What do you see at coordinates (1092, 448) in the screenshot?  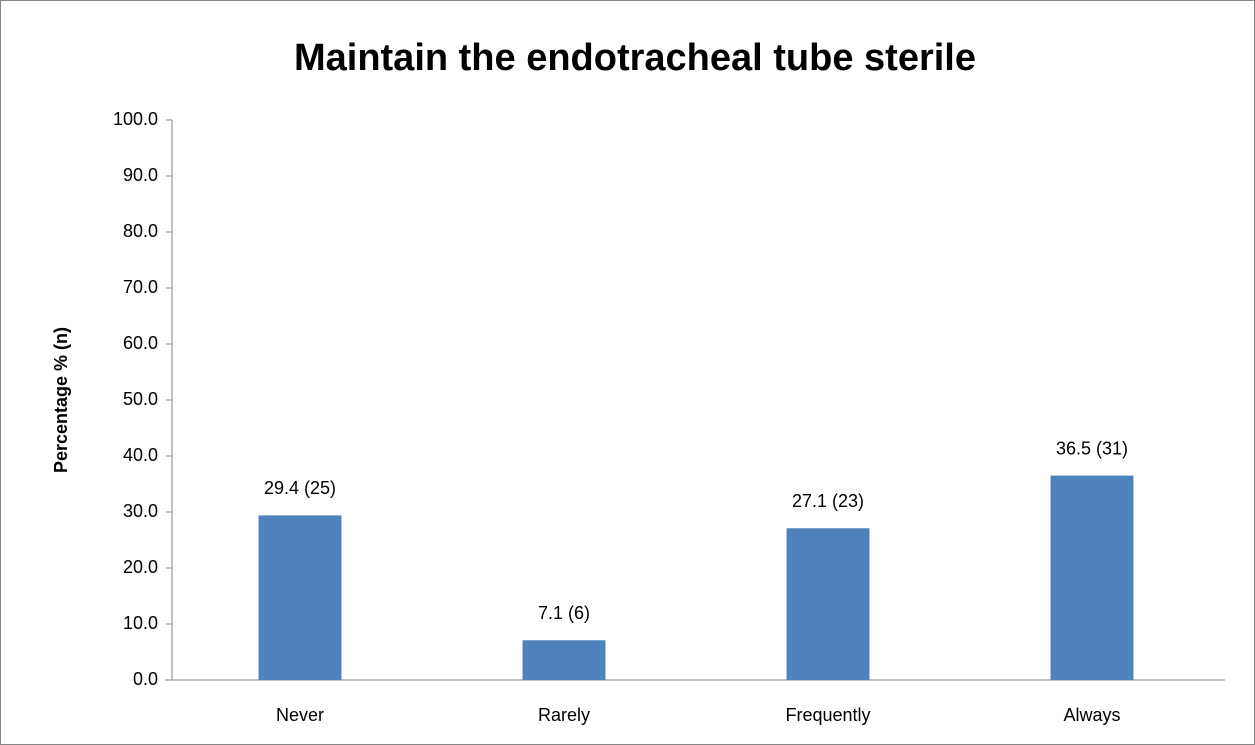 I see `data-label: 36.5 (31)` at bounding box center [1092, 448].